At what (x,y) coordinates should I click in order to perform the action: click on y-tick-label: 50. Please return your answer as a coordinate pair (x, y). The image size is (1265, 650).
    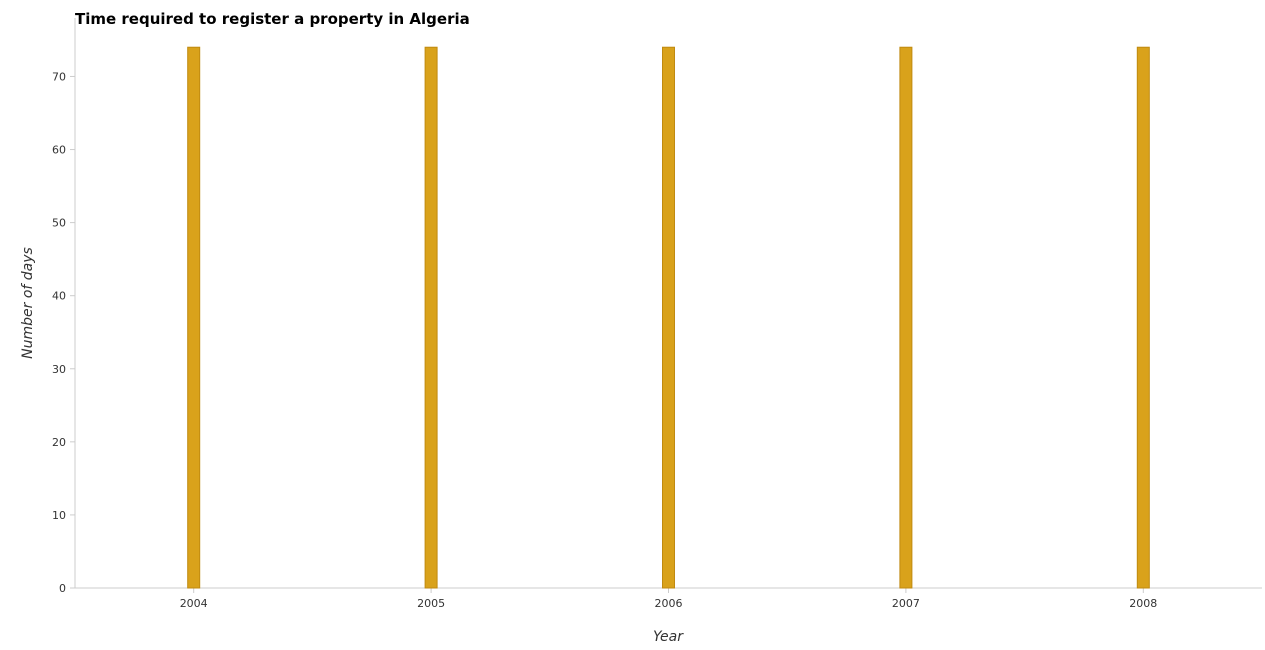
    Looking at the image, I should click on (59, 223).